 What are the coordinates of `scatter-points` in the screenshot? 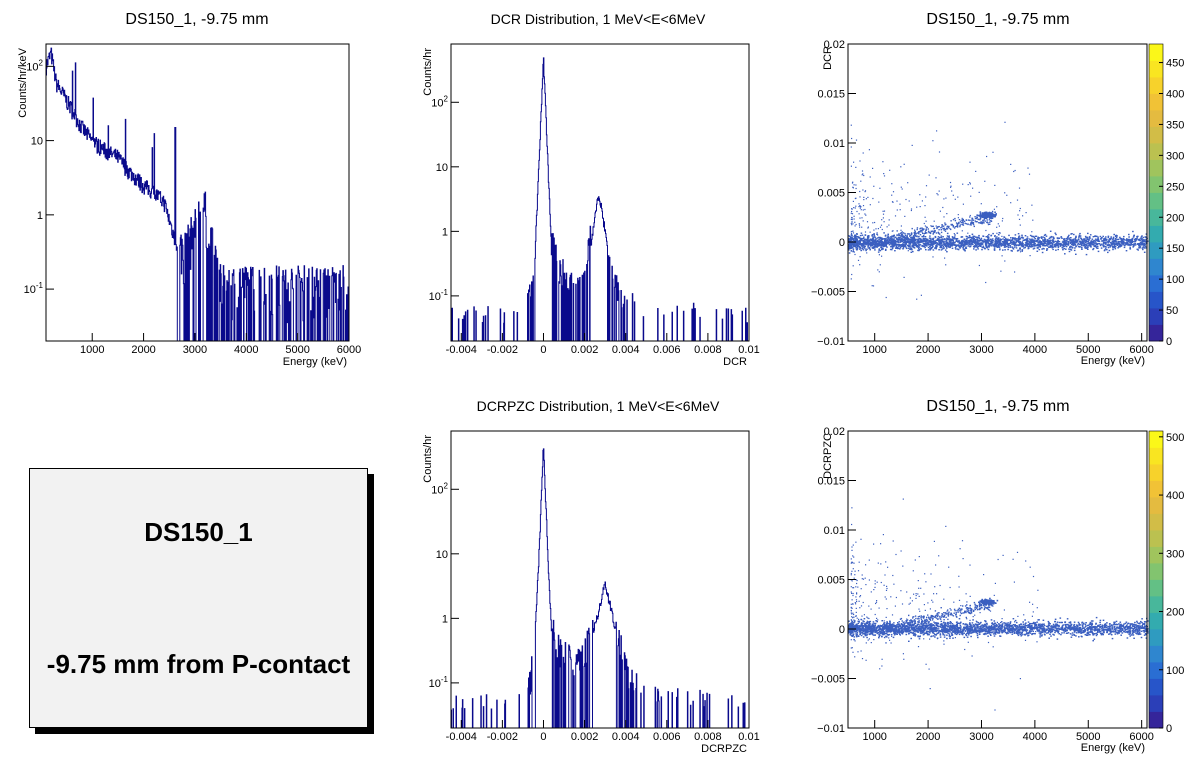 It's located at (998, 210).